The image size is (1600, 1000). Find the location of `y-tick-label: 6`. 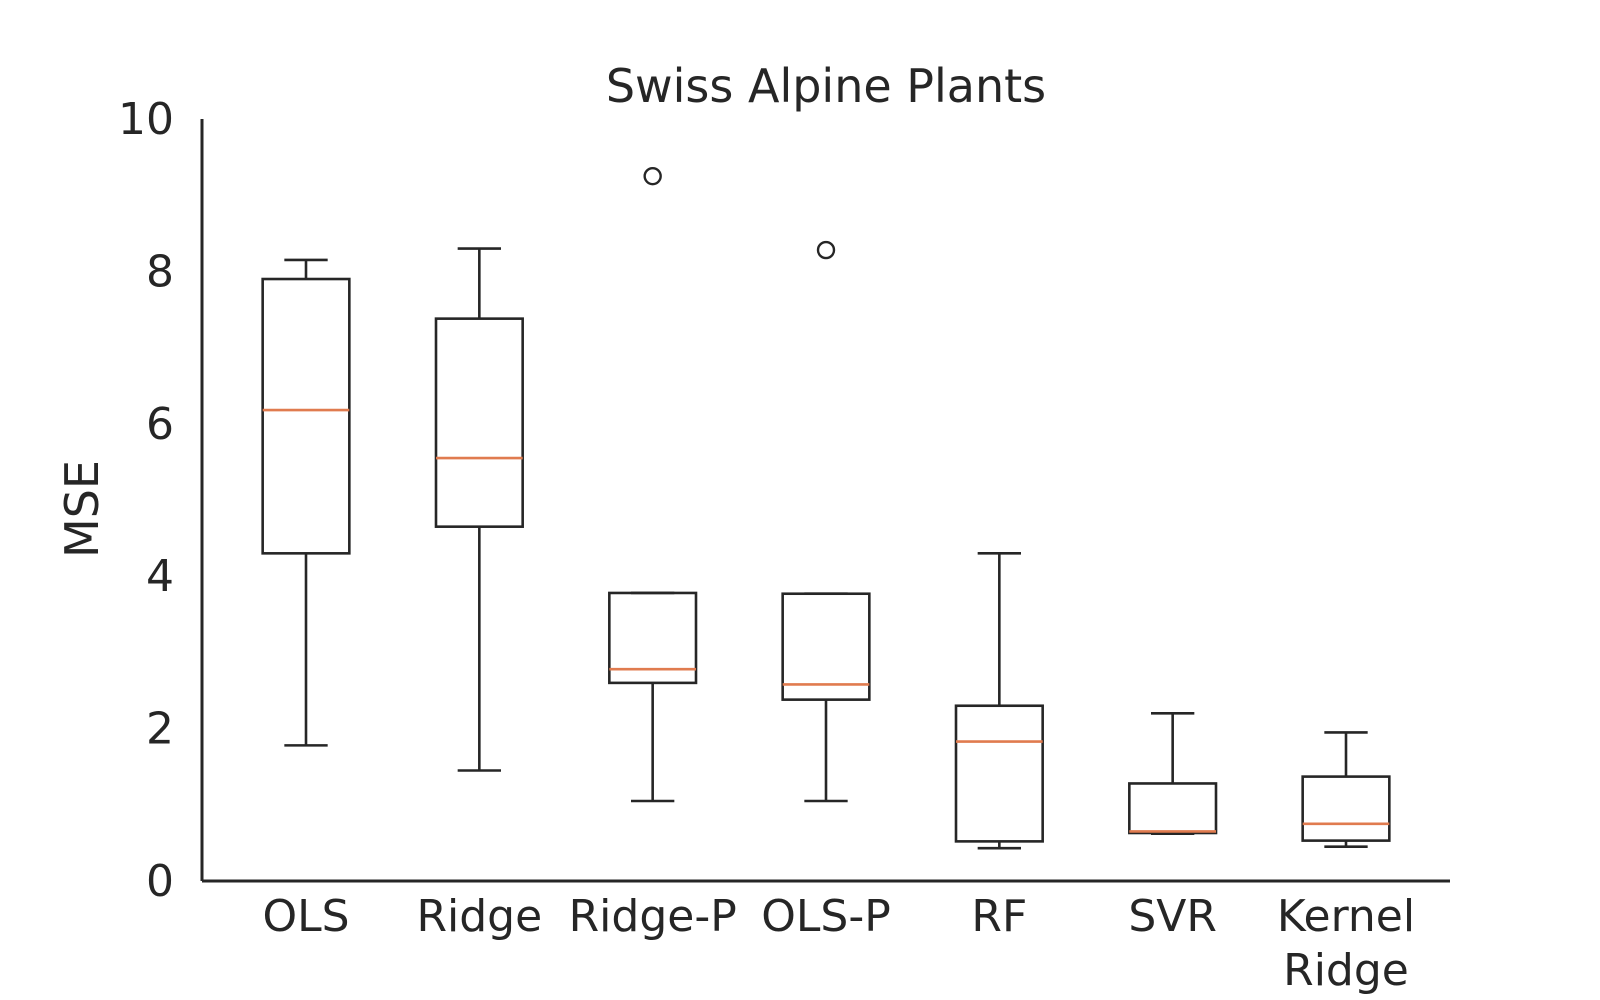

y-tick-label: 6 is located at coordinates (160, 424).